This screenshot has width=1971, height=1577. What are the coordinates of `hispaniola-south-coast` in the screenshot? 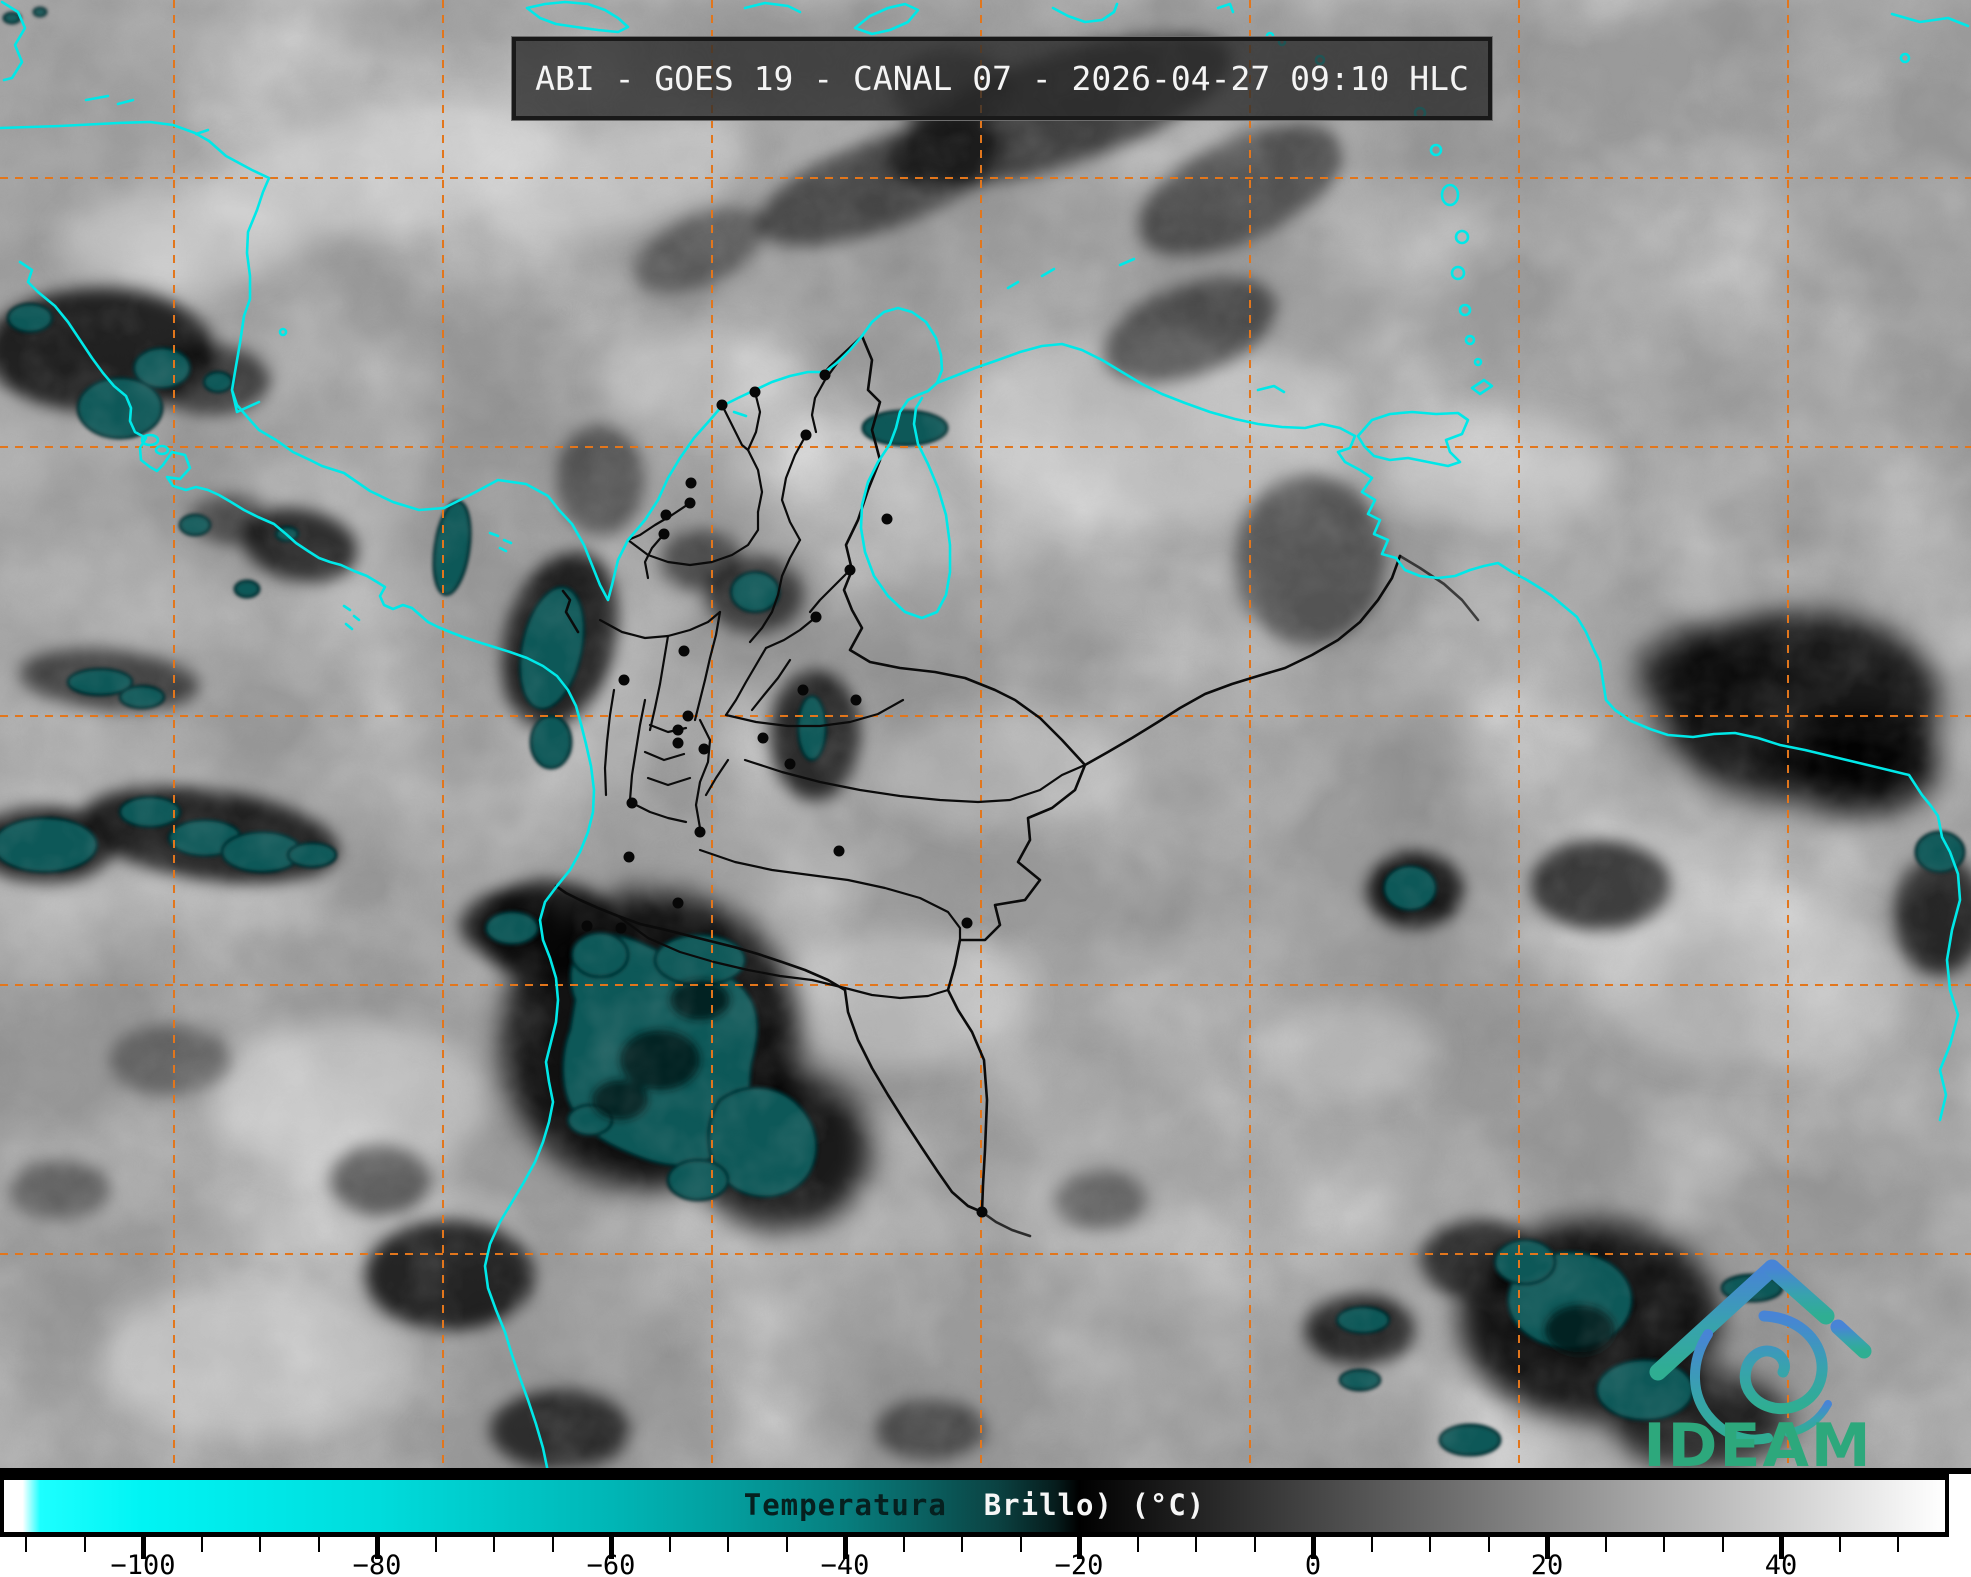 It's located at (1085, 13).